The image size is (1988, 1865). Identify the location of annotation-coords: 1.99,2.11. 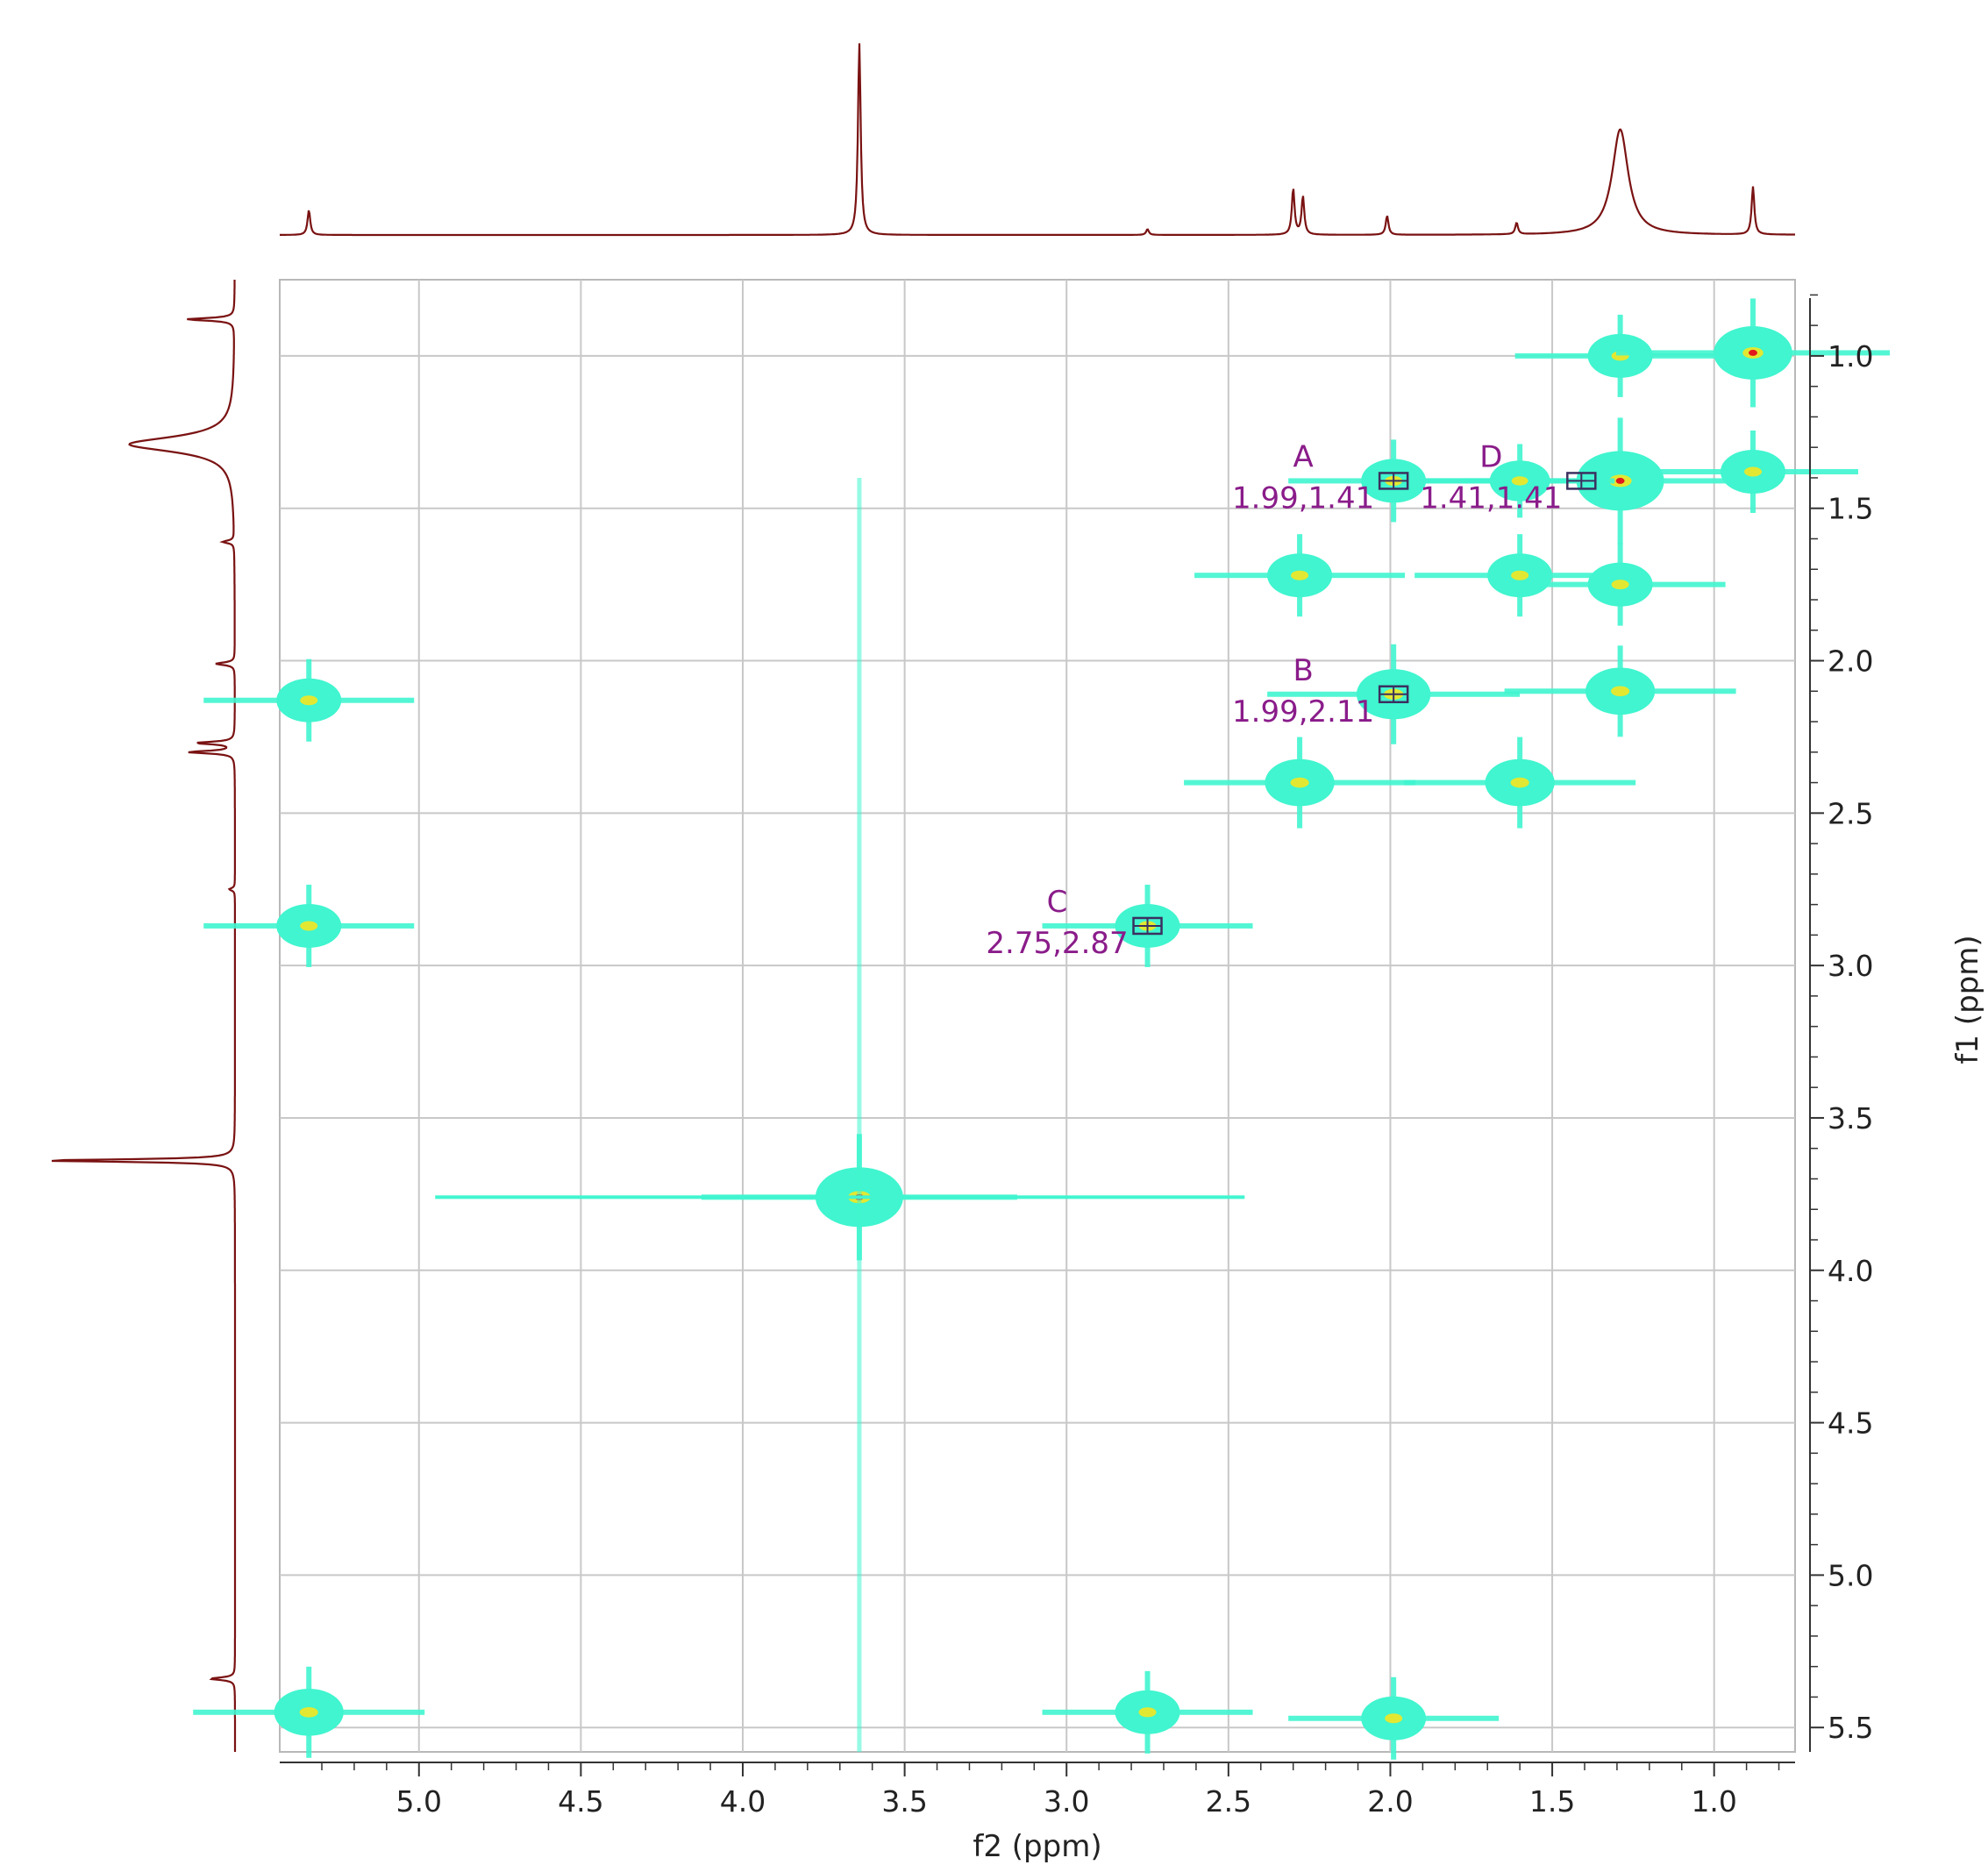
(1303, 712).